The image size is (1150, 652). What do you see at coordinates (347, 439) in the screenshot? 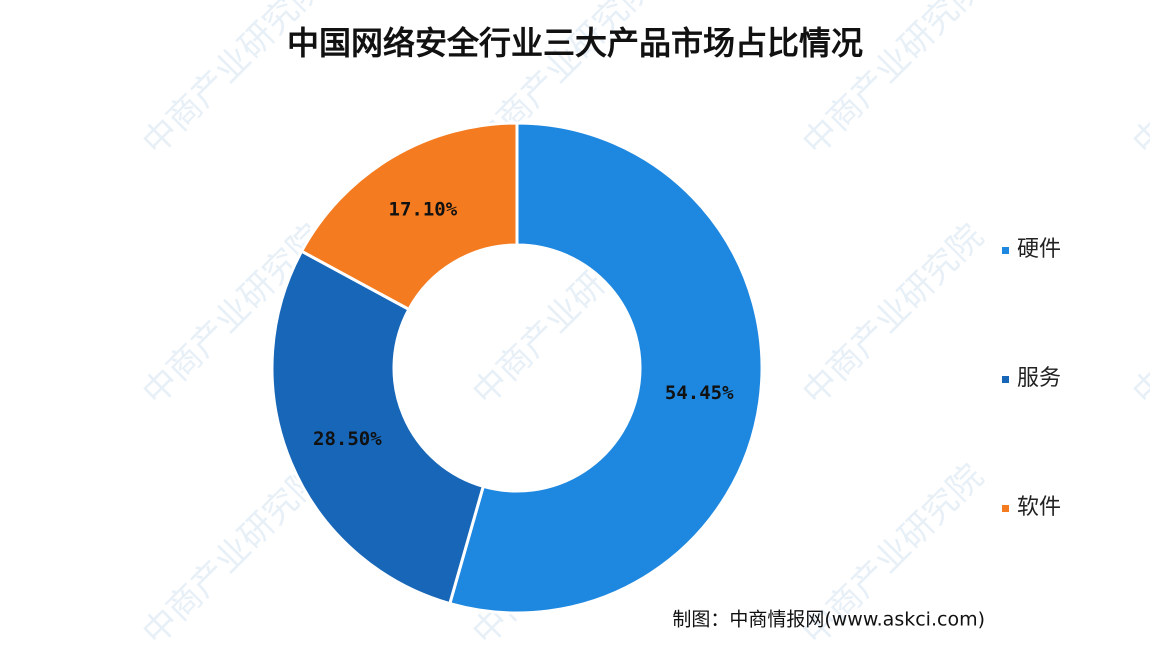
I see `data-label: 28.50%` at bounding box center [347, 439].